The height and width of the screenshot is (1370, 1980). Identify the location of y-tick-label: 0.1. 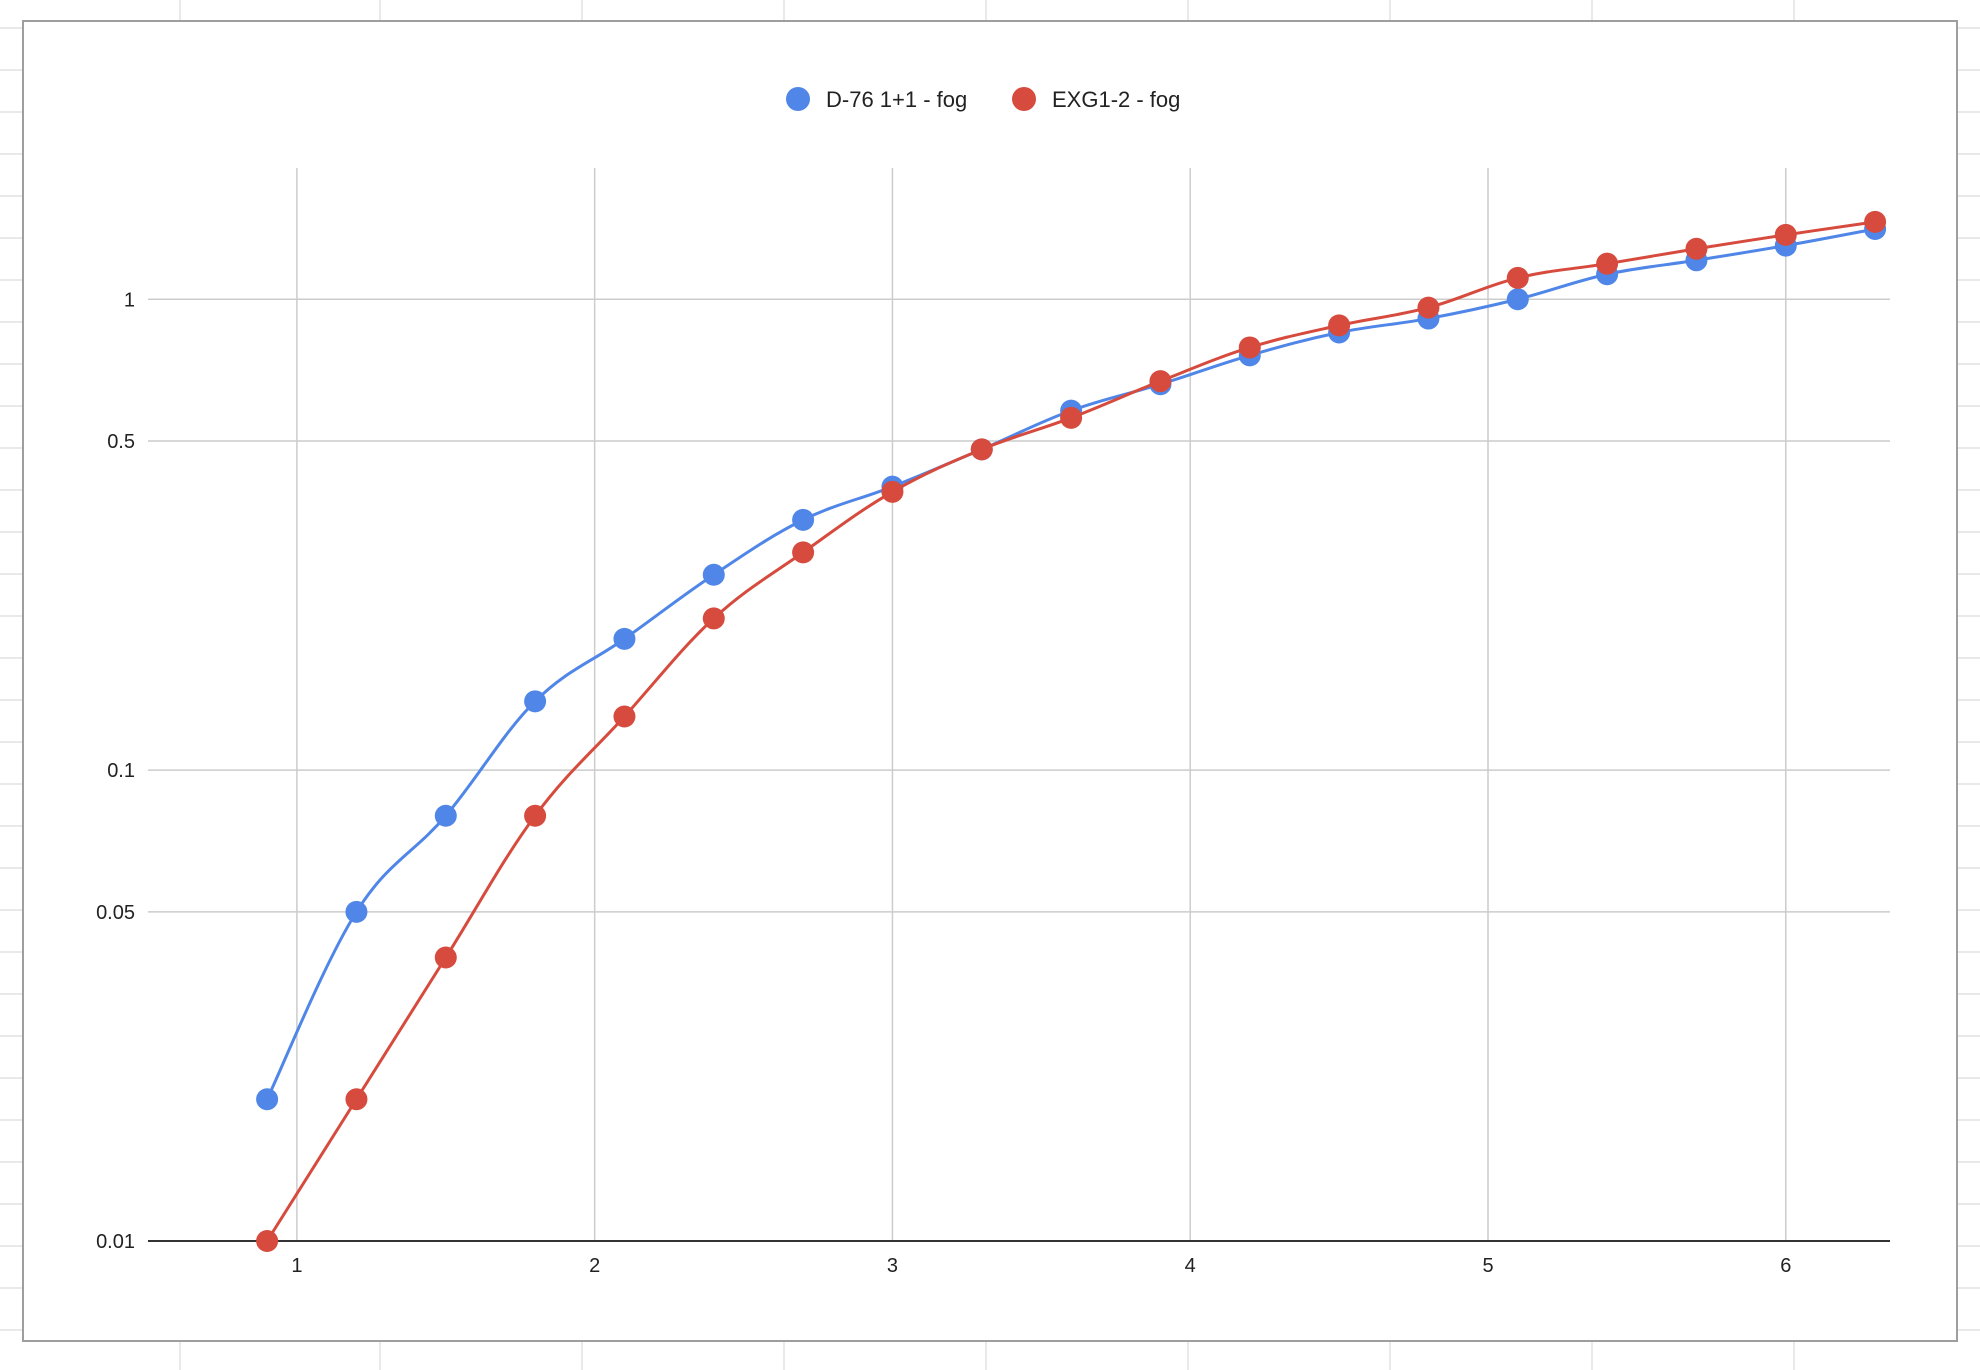
(121, 771).